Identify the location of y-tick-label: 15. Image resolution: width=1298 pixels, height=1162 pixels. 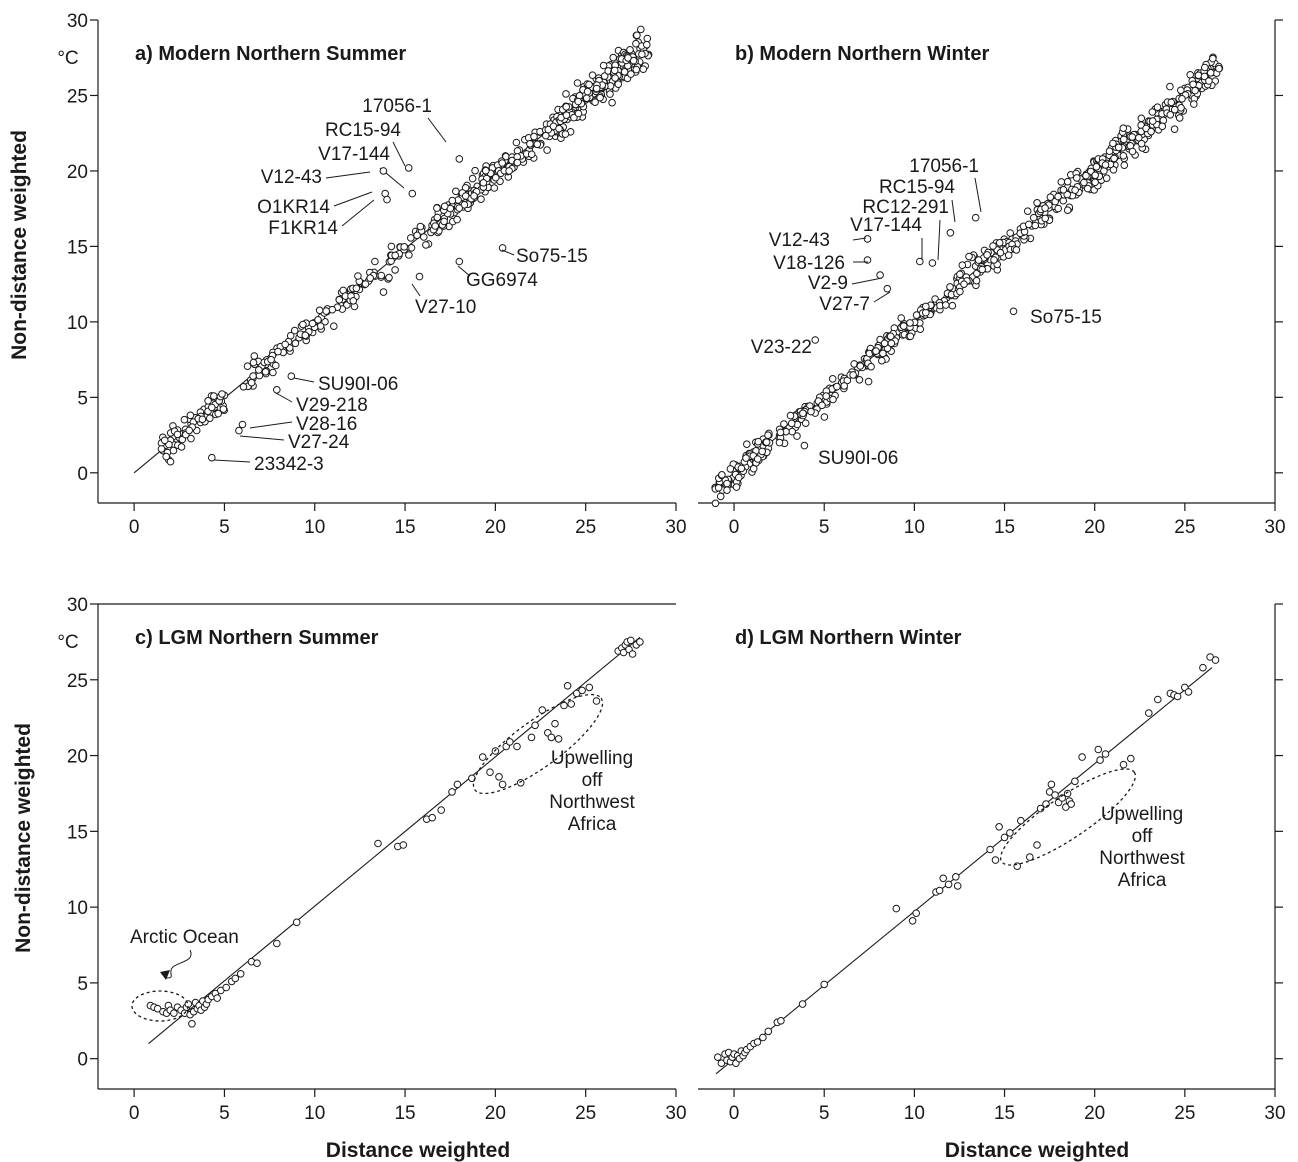
(77, 247).